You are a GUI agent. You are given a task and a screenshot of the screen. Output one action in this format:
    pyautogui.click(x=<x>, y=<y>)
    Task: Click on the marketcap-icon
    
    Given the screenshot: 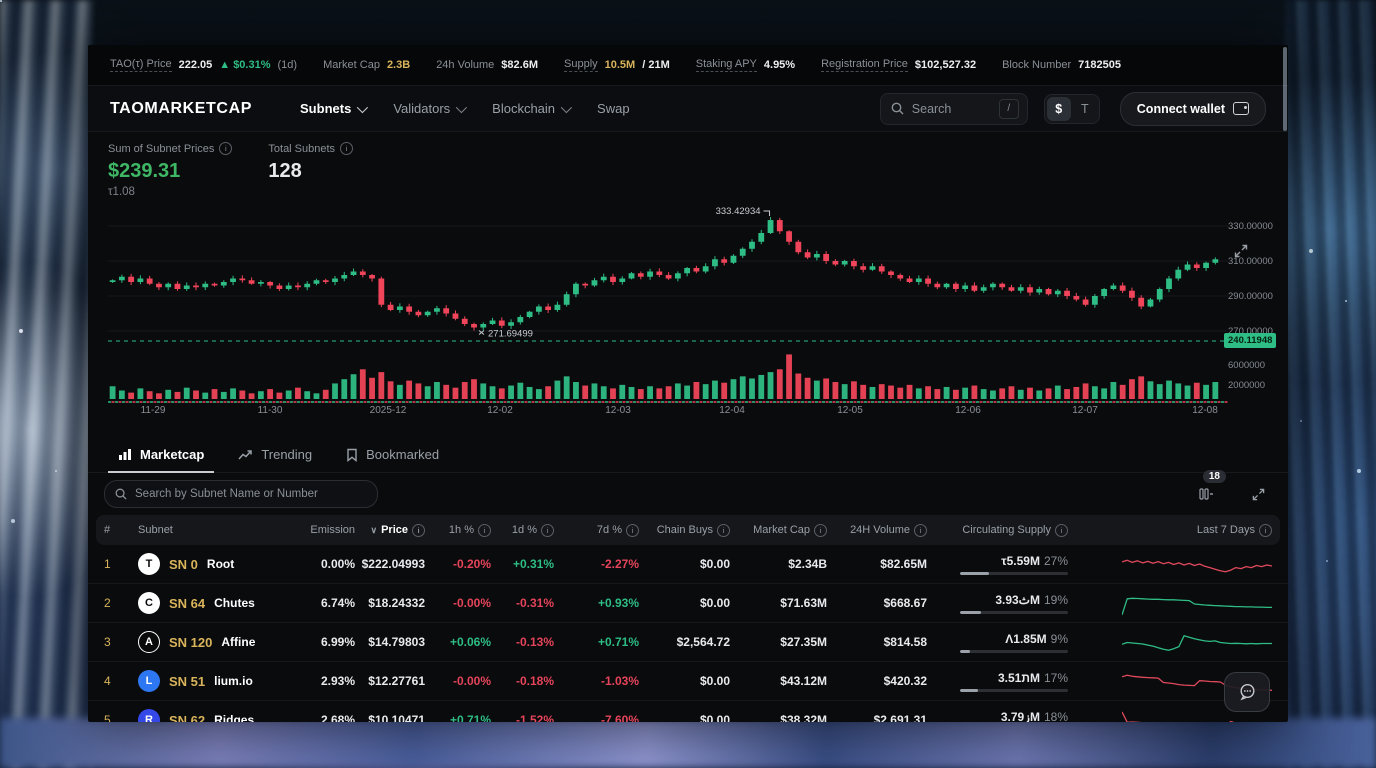 What is the action you would take?
    pyautogui.click(x=125, y=454)
    